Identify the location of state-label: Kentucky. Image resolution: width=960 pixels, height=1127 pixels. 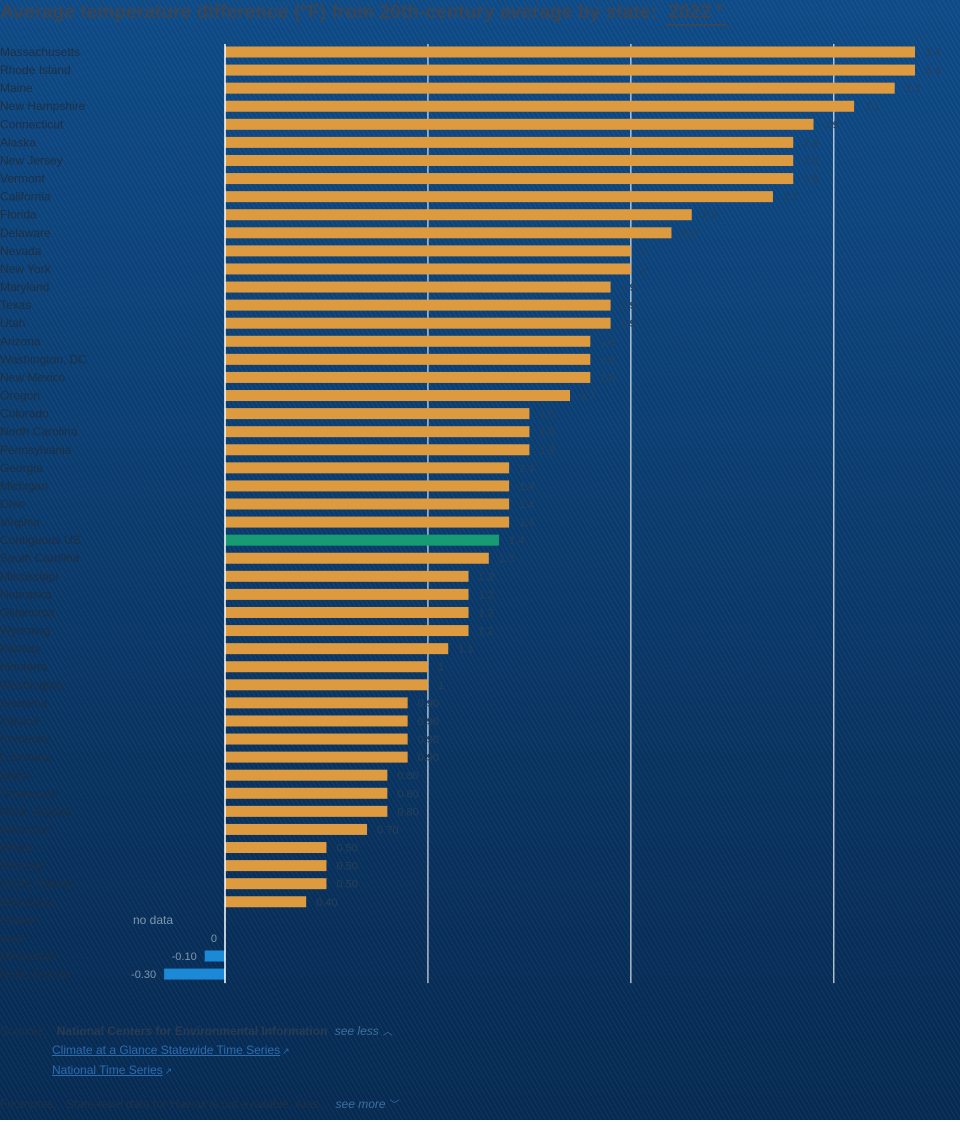
(24, 739).